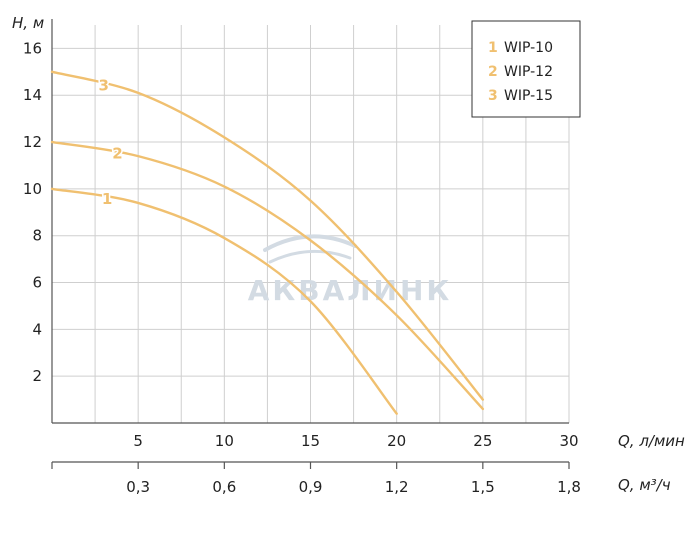 Image resolution: width=700 pixels, height=539 pixels. What do you see at coordinates (493, 96) in the screenshot?
I see `legend-marker: 3` at bounding box center [493, 96].